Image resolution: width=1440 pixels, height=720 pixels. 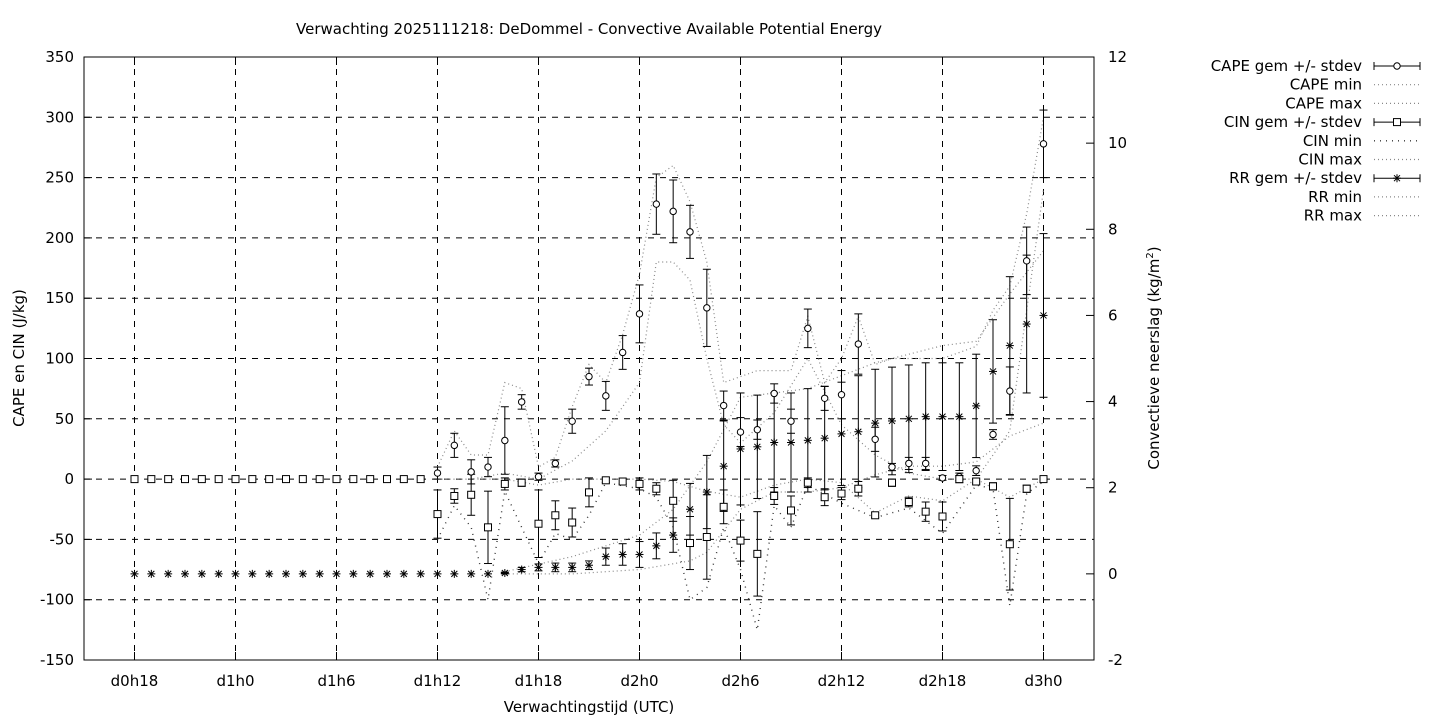 What do you see at coordinates (1335, 197) in the screenshot?
I see `legend-label: RR min` at bounding box center [1335, 197].